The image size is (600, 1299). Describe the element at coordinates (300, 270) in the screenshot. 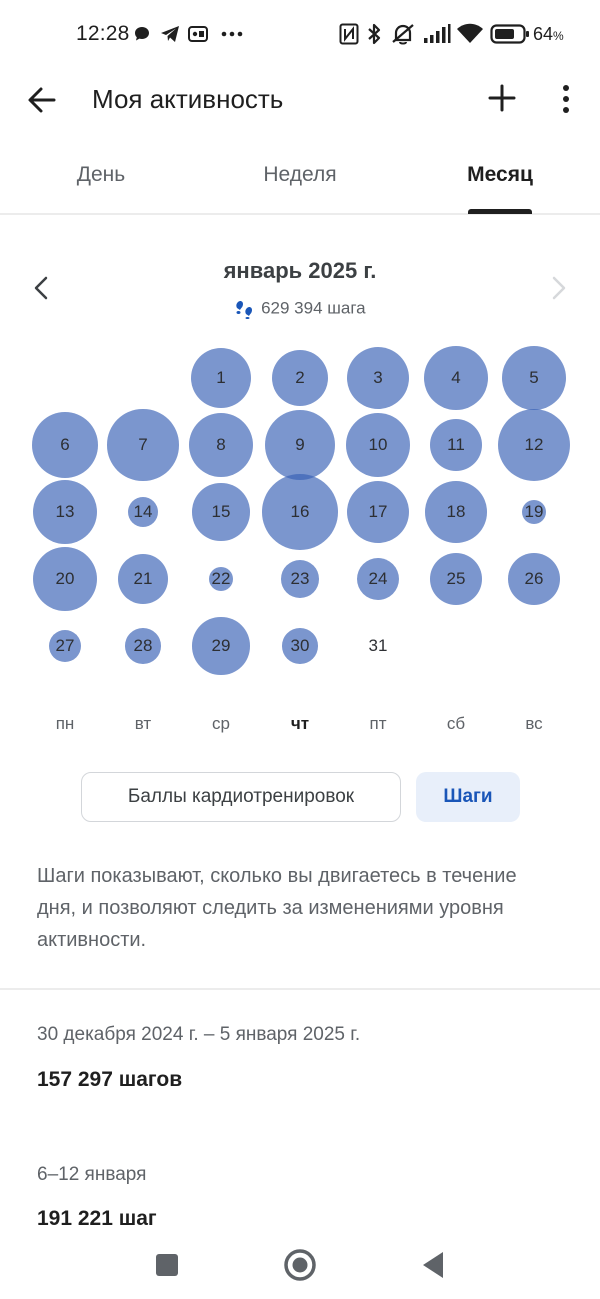

I see `month-title: январь 2025 г.` at that location.